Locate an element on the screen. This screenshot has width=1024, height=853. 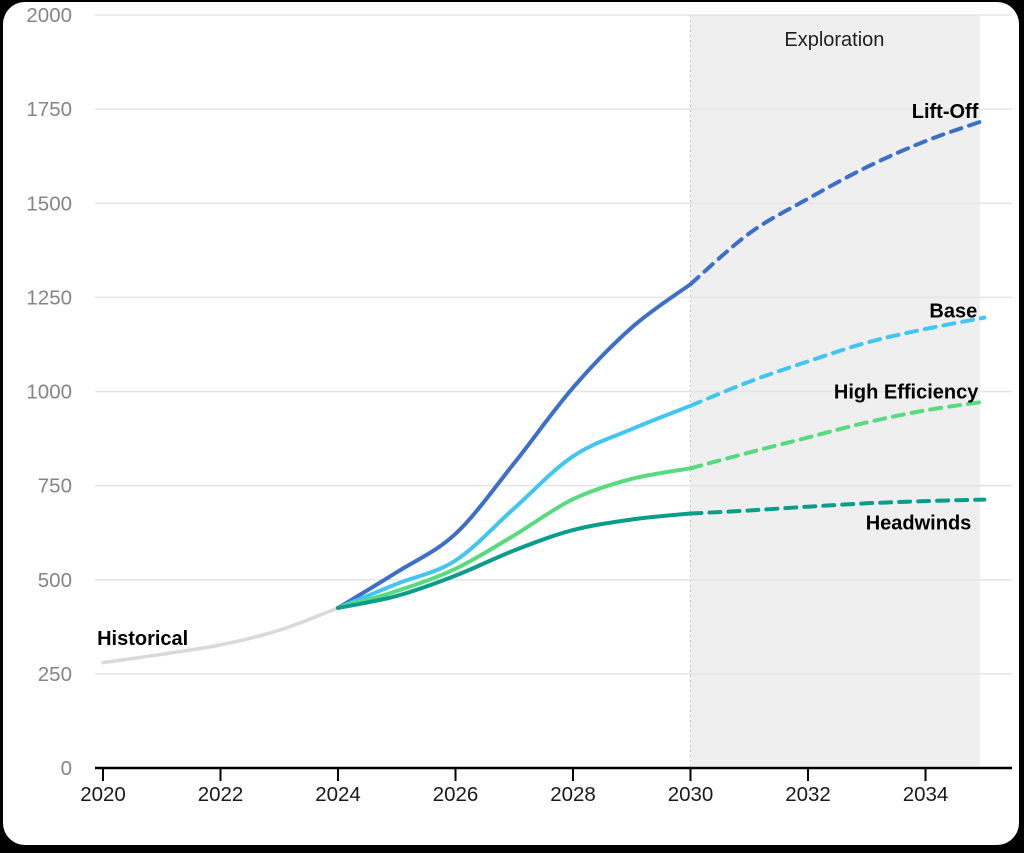
label-exploration: Exploration is located at coordinates (834, 40).